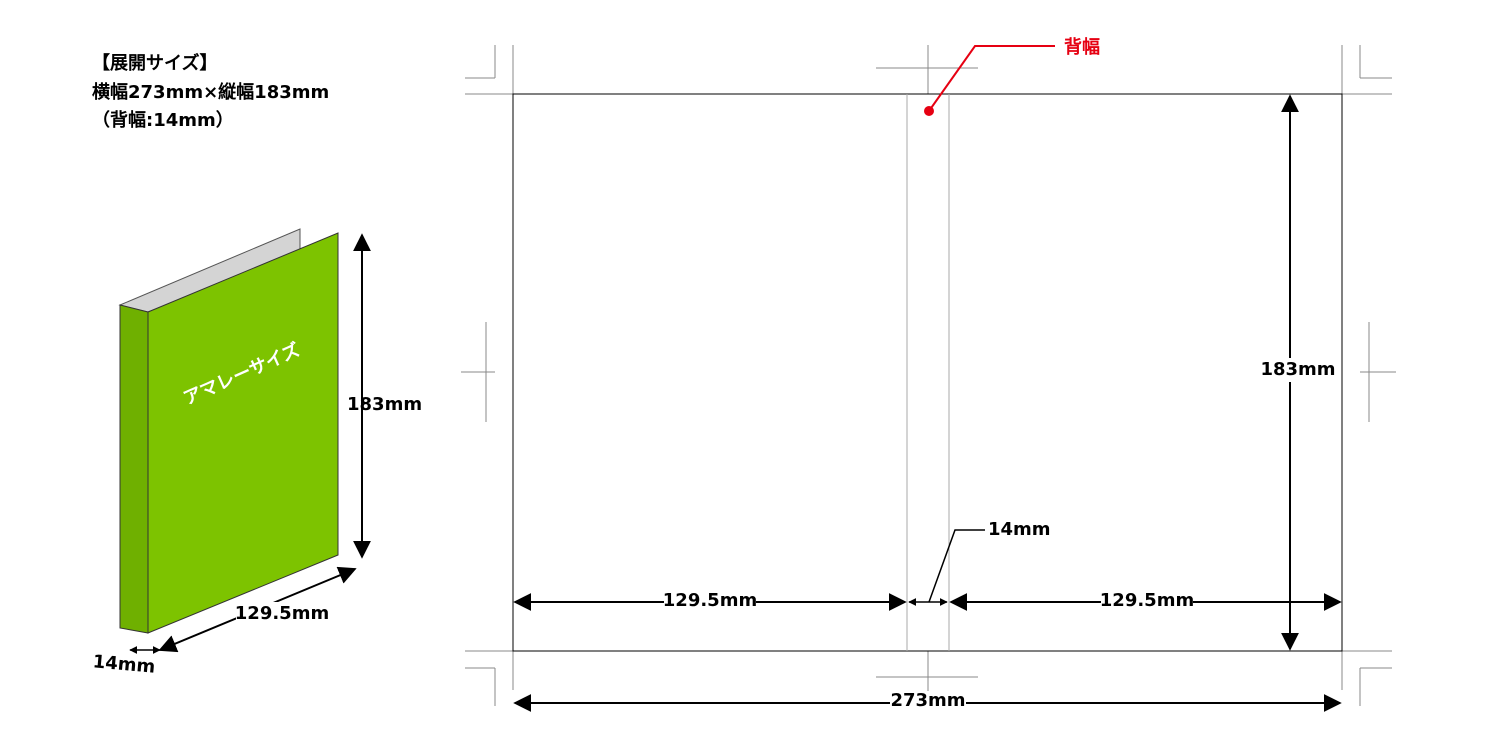 This screenshot has width=1488, height=751. I want to click on total-width: 273mm, so click(927, 700).